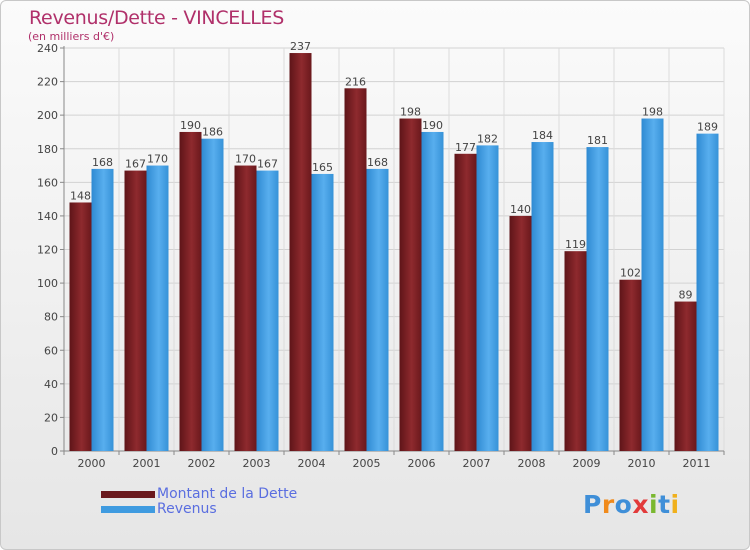 The height and width of the screenshot is (550, 750). I want to click on x-tick-label: 2005, so click(367, 463).